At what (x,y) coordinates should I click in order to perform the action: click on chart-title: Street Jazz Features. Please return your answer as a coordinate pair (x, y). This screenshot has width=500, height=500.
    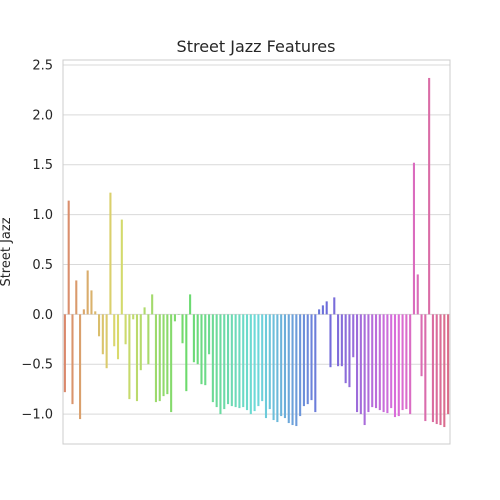
    Looking at the image, I should click on (256, 46).